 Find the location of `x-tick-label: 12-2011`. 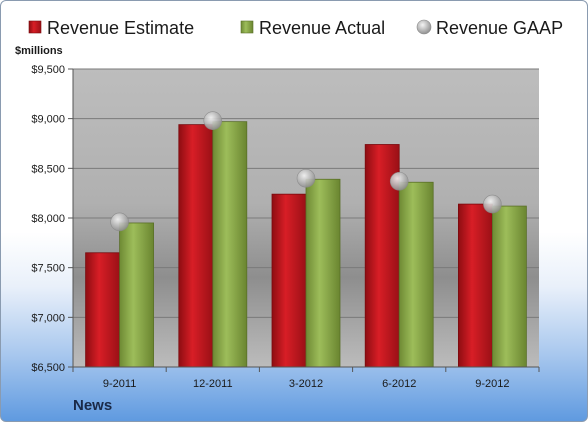

x-tick-label: 12-2011 is located at coordinates (213, 384).